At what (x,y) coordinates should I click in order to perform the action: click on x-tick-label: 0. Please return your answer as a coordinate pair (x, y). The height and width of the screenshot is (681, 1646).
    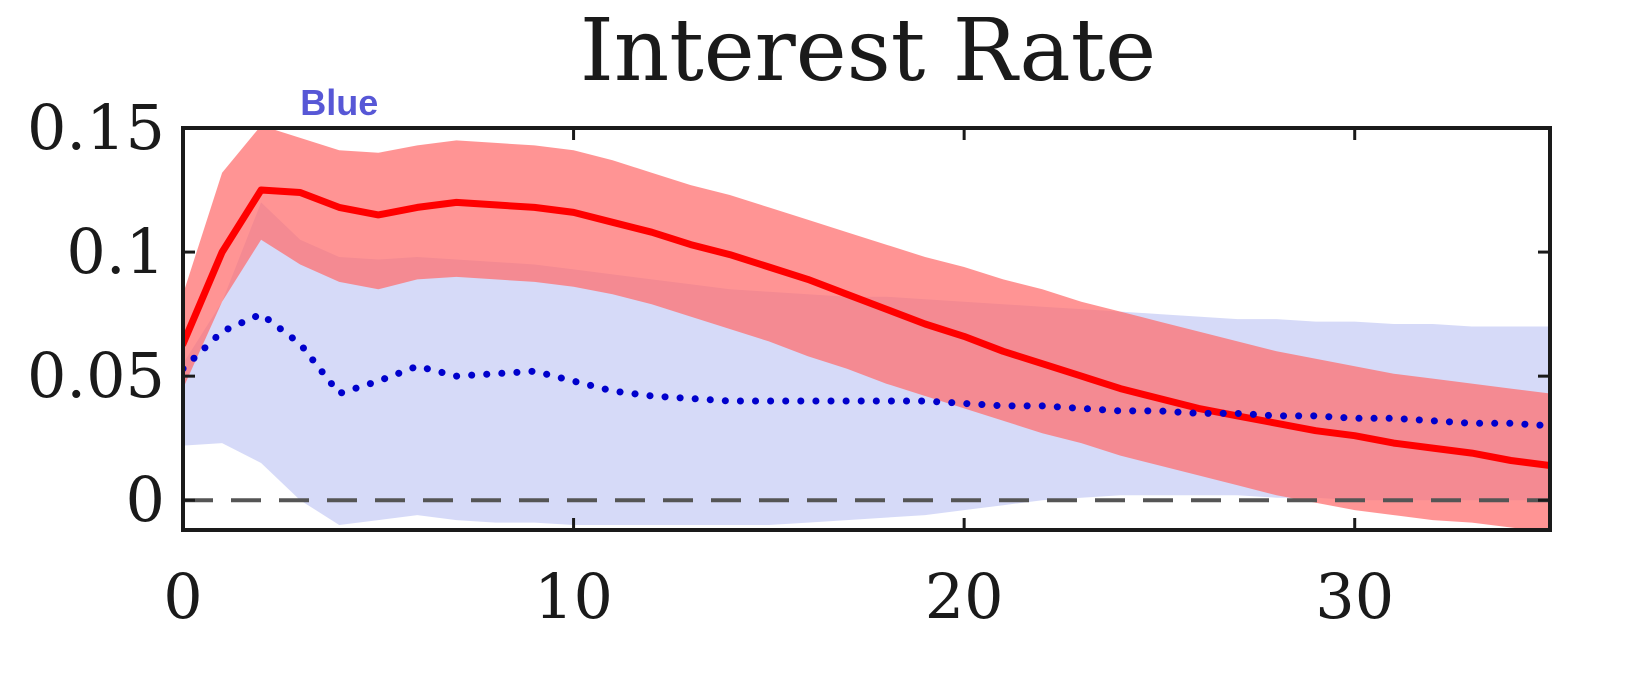
    Looking at the image, I should click on (182, 596).